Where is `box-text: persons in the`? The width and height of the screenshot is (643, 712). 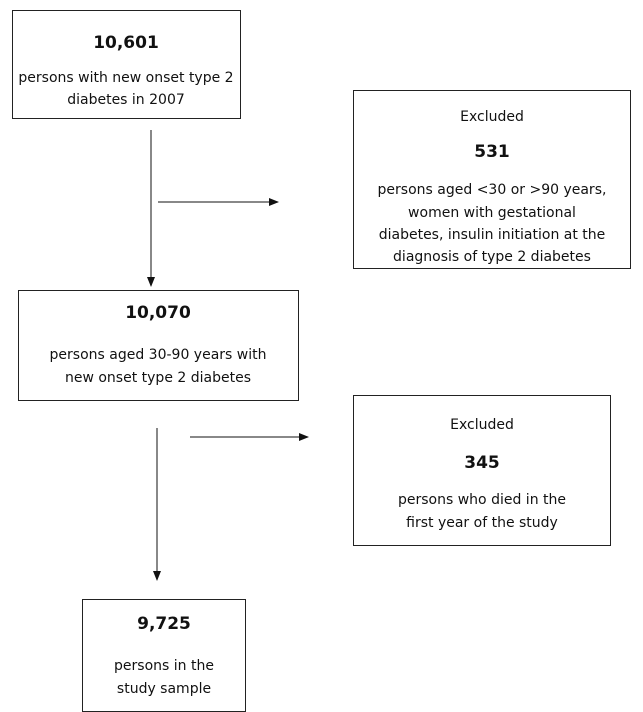
box-text: persons in the is located at coordinates (164, 666).